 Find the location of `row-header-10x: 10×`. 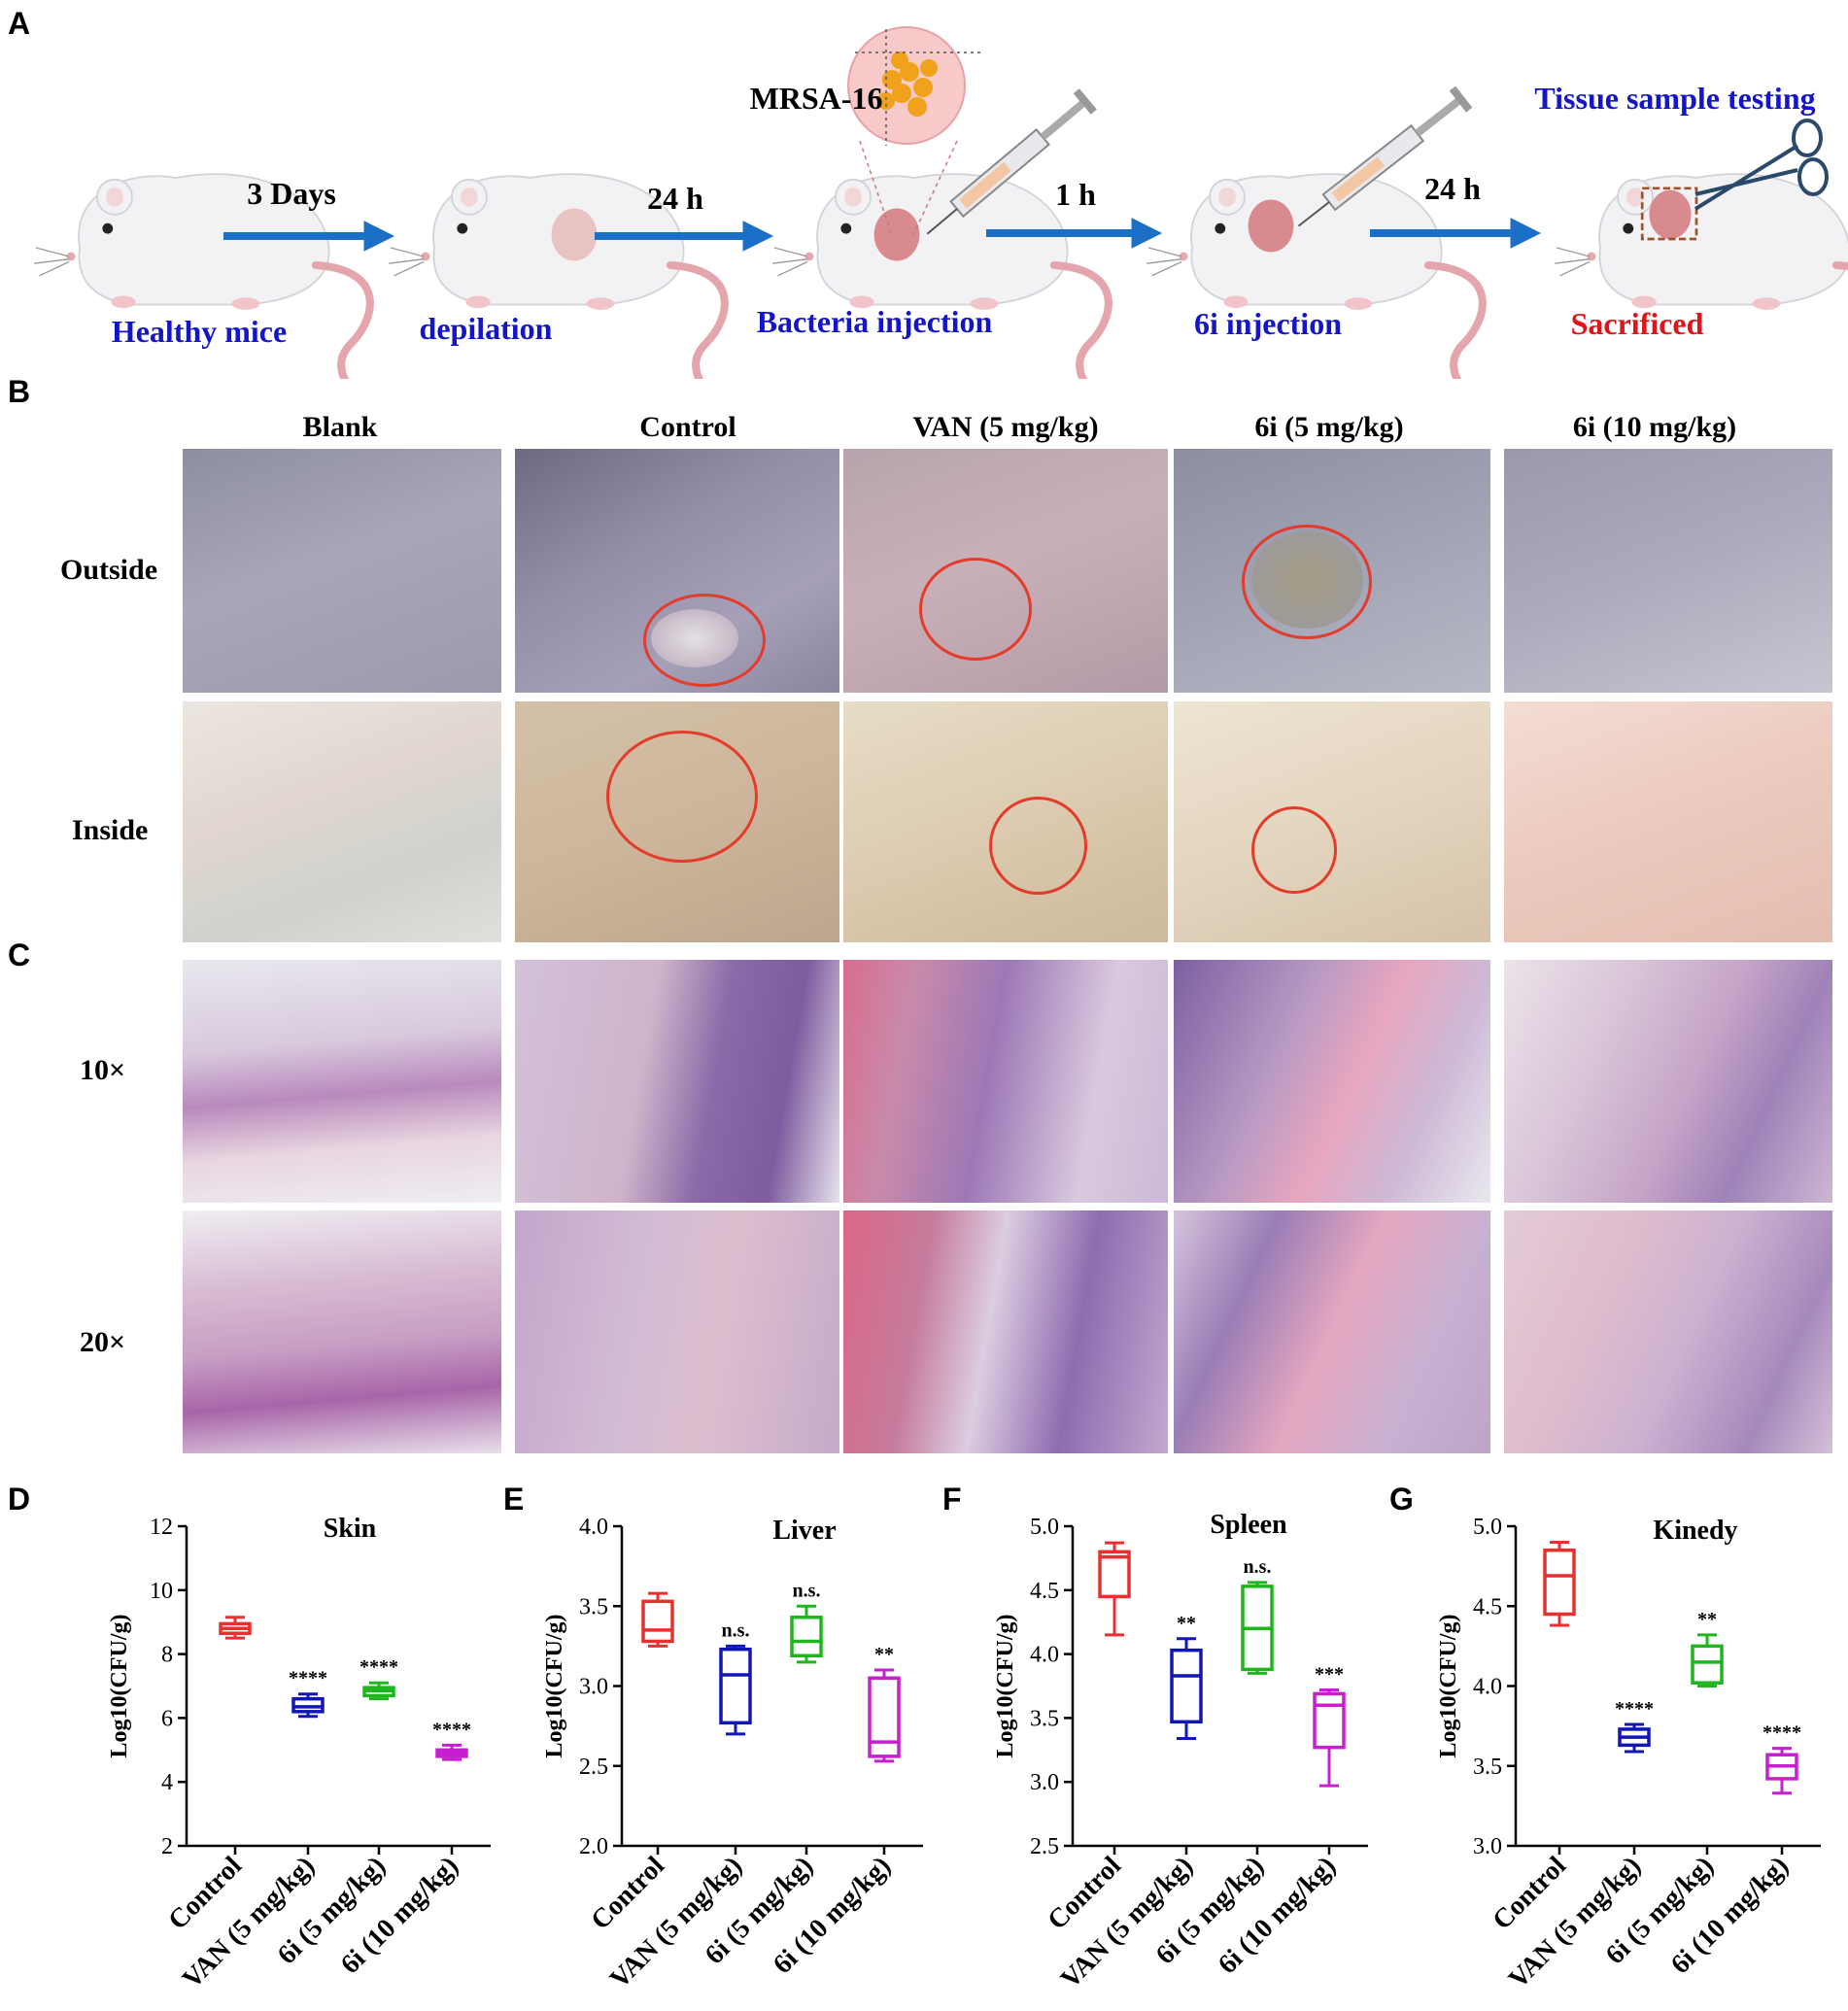

row-header-10x: 10× is located at coordinates (103, 1070).